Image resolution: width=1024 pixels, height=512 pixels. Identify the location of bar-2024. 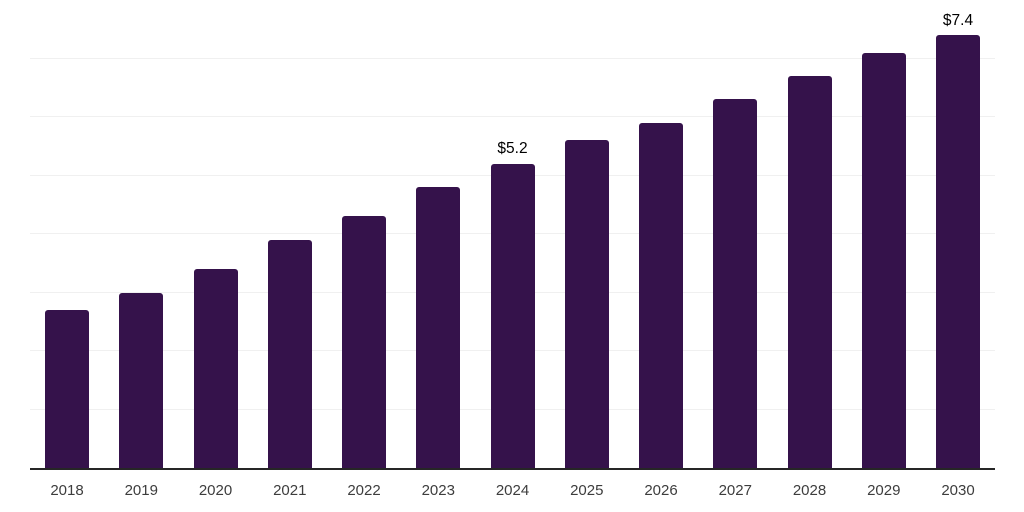
(512, 315).